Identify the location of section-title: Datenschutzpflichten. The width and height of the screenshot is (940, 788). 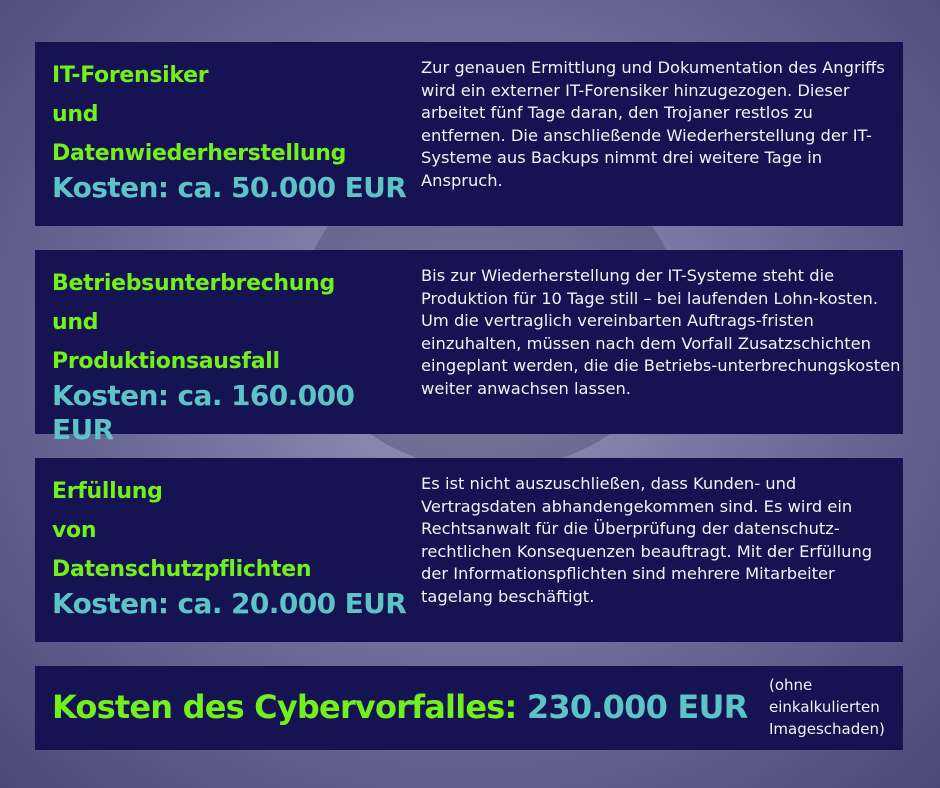
(182, 569).